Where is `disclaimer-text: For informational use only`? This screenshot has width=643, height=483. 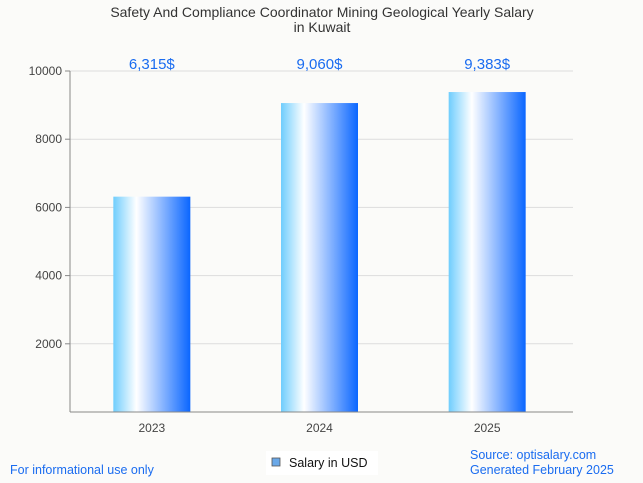 disclaimer-text: For informational use only is located at coordinates (82, 470).